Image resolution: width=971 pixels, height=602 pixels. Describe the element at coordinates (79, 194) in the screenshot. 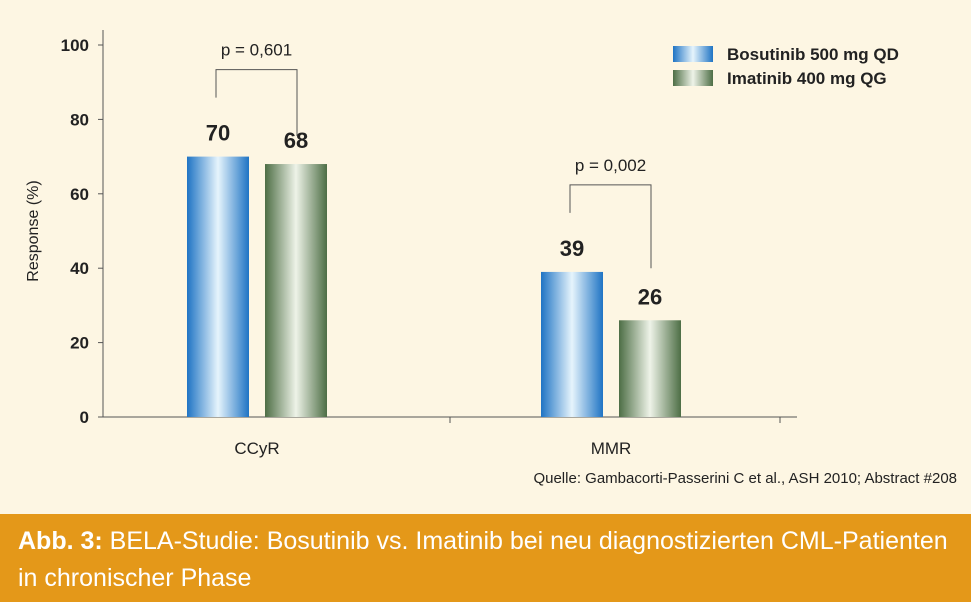

I see `y-tick-label: 60` at that location.